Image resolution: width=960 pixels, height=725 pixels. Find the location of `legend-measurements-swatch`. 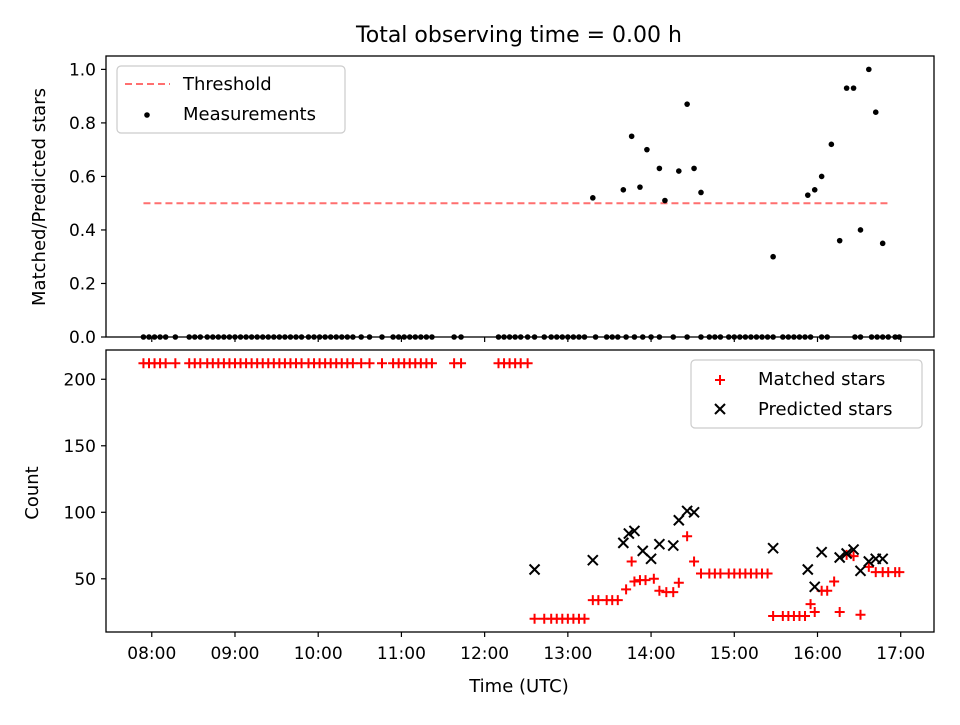

legend-measurements-swatch is located at coordinates (147, 115).